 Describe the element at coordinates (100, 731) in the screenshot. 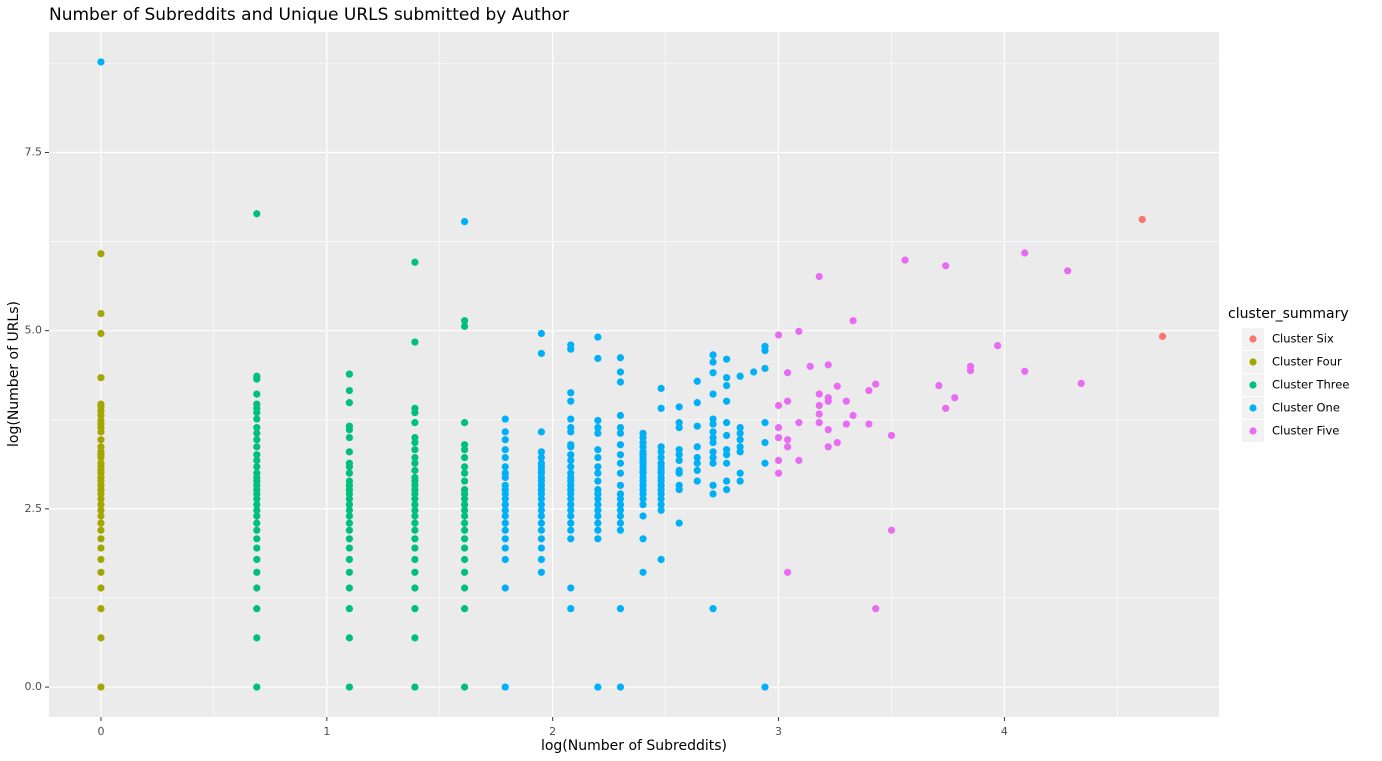

I see `x-tick-label: 0` at that location.